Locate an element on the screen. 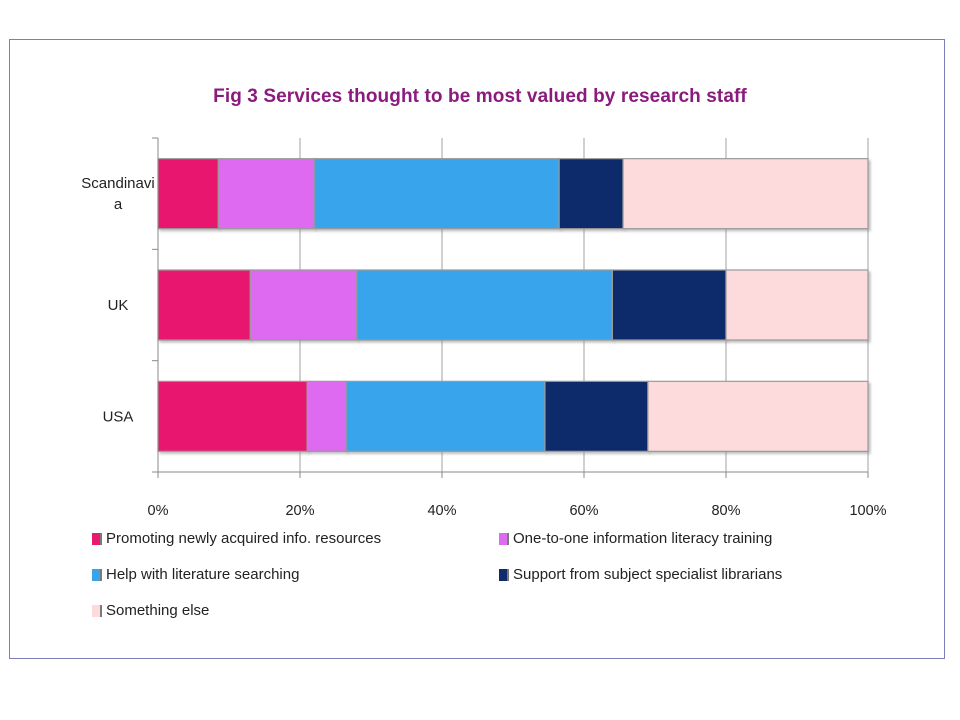 The image size is (960, 720). legend-item: Something else is located at coordinates (150, 610).